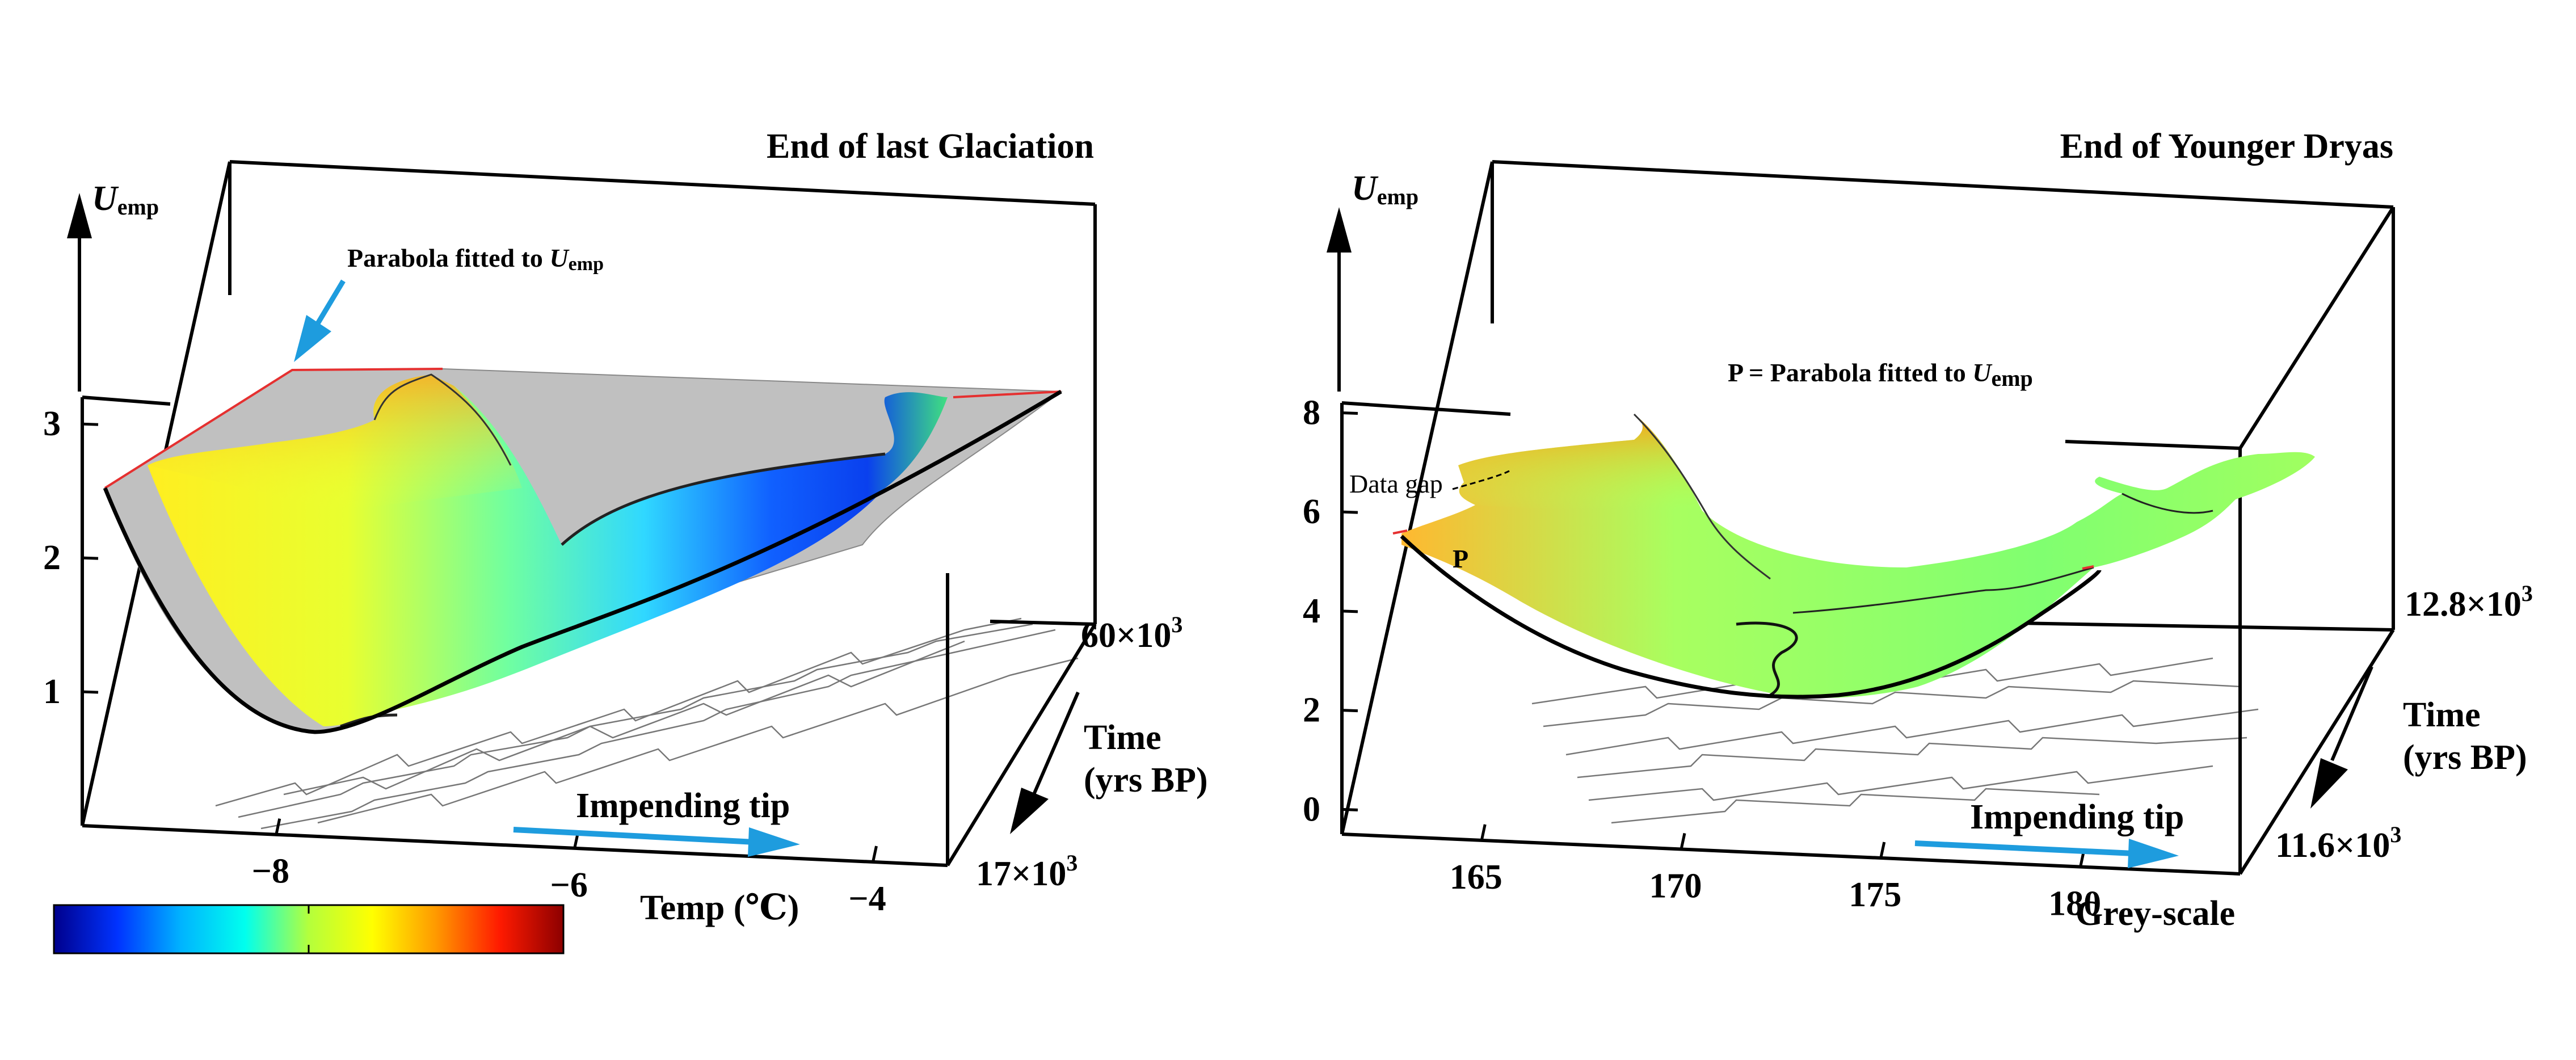 This screenshot has width=2576, height=1060. Describe the element at coordinates (71, 558) in the screenshot. I see `z-ticks: 1 2 3` at that location.